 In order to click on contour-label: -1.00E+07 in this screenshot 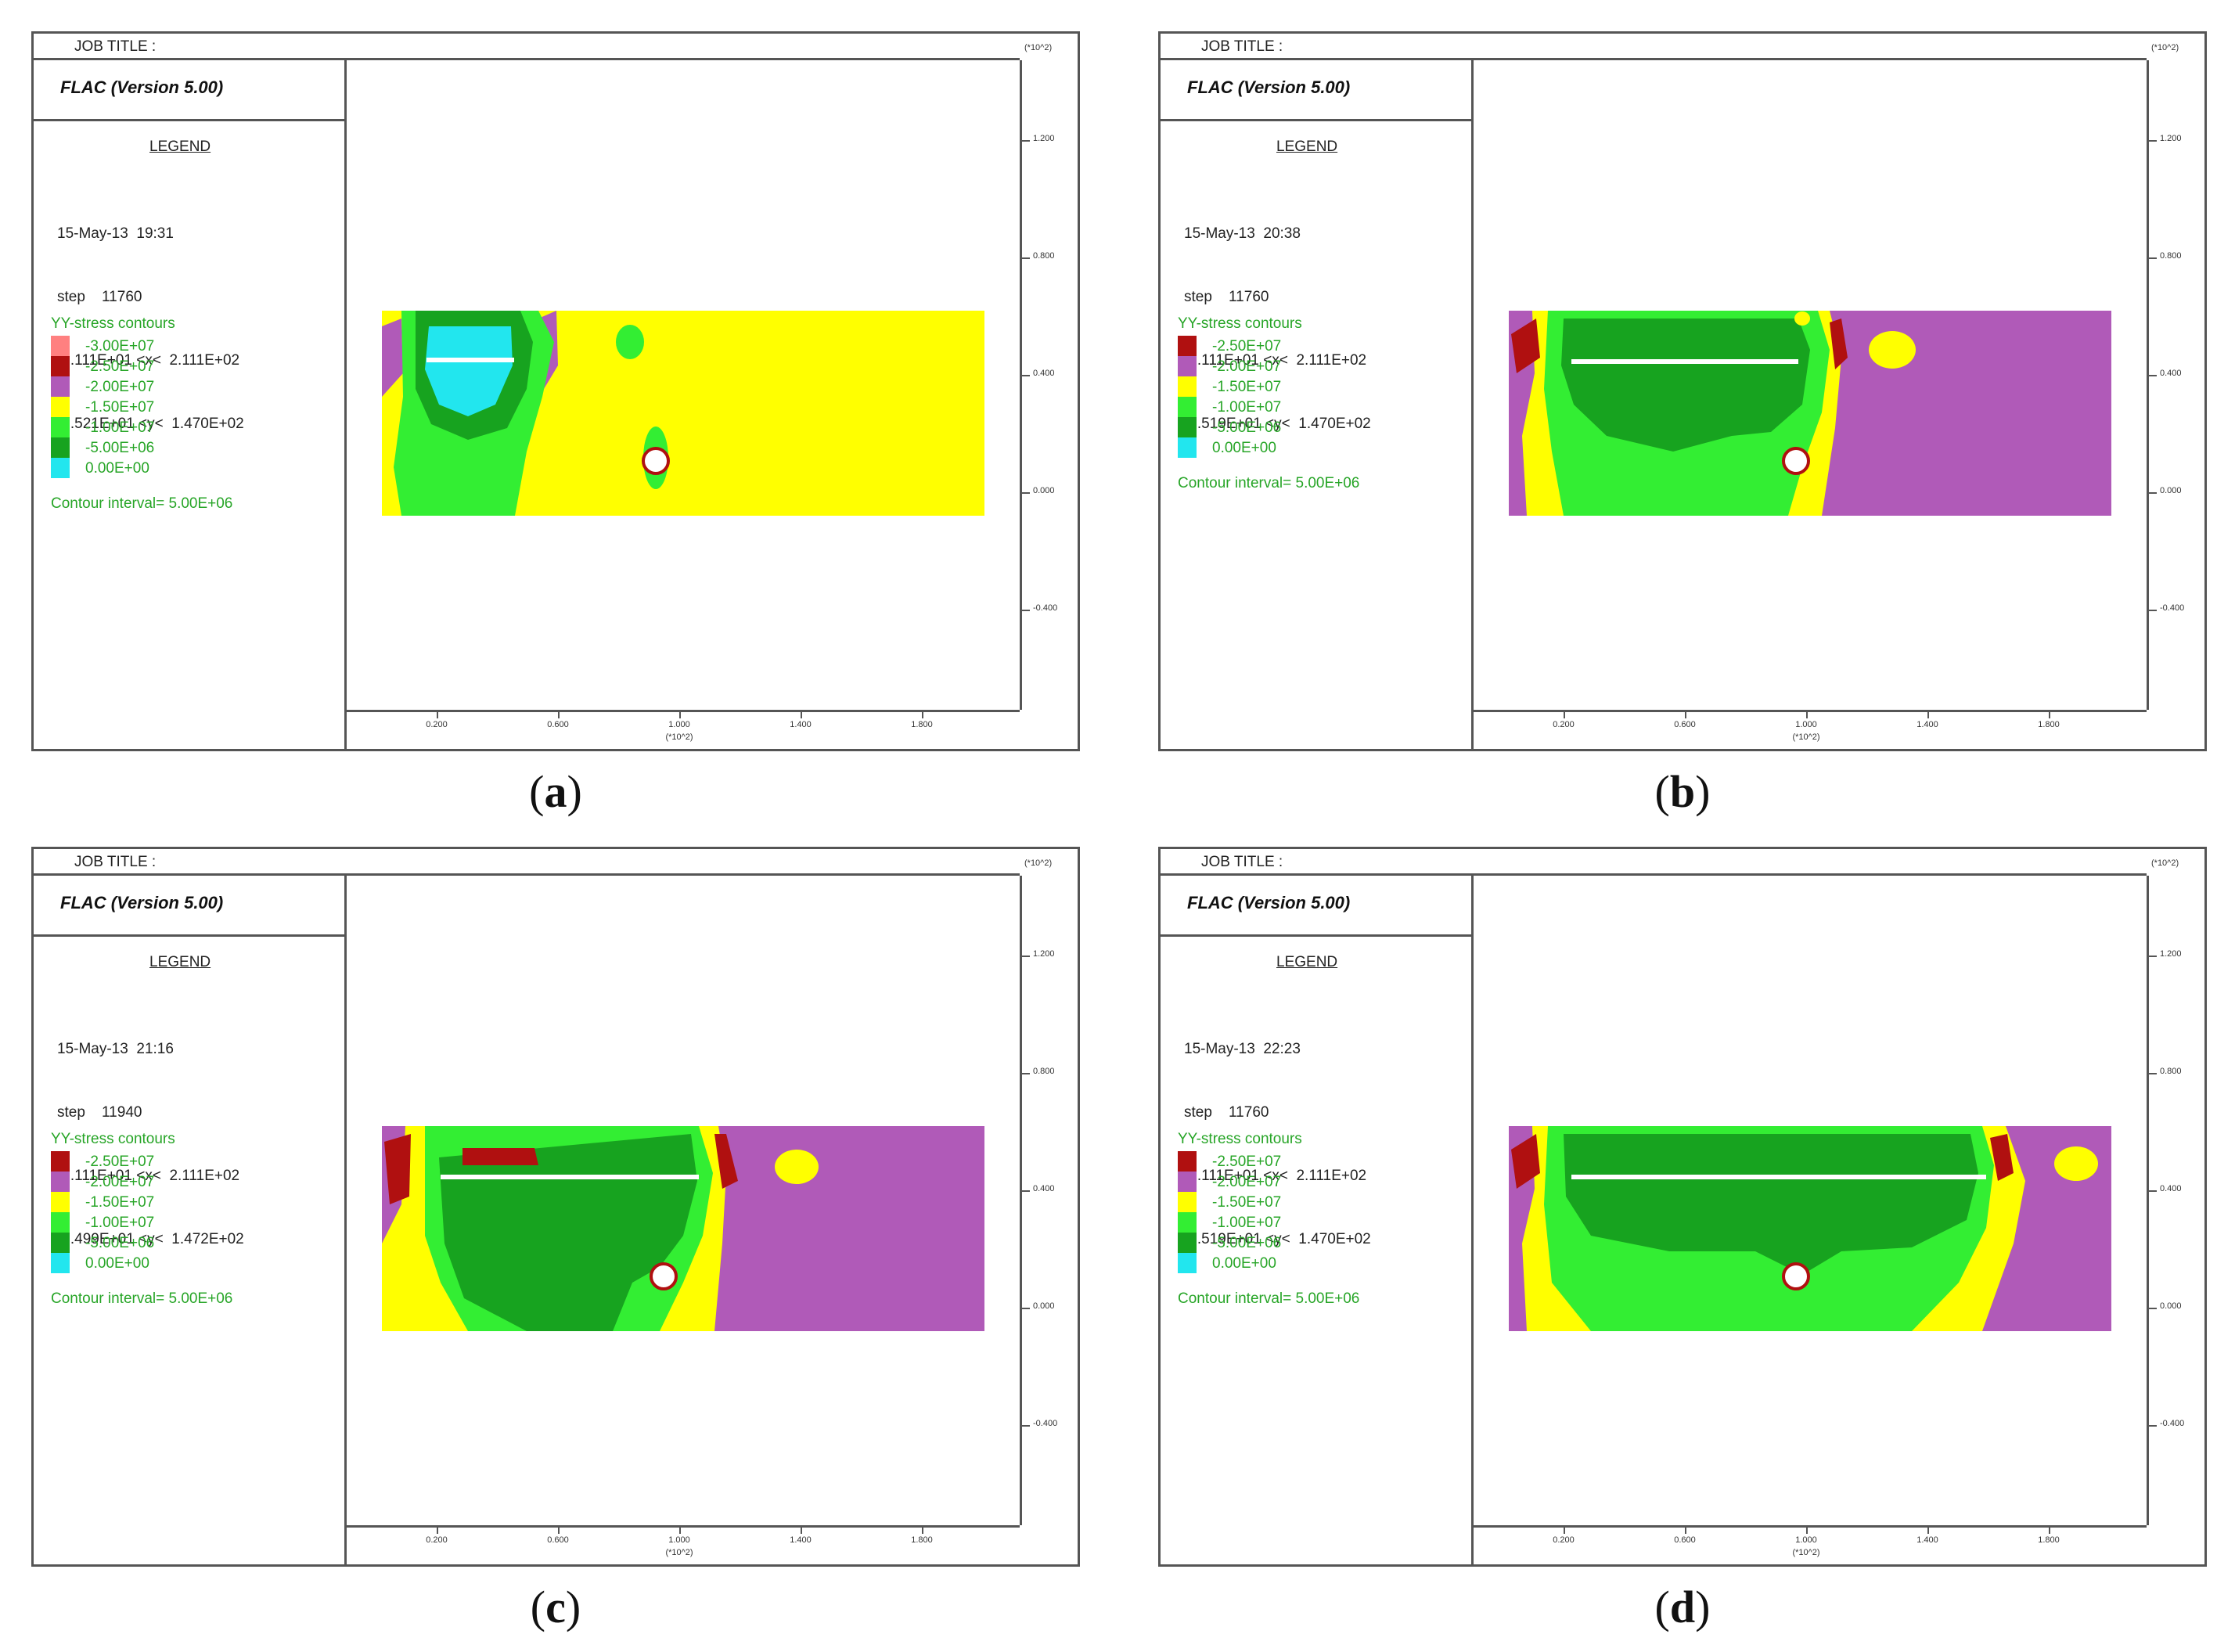, I will do `click(120, 1223)`.